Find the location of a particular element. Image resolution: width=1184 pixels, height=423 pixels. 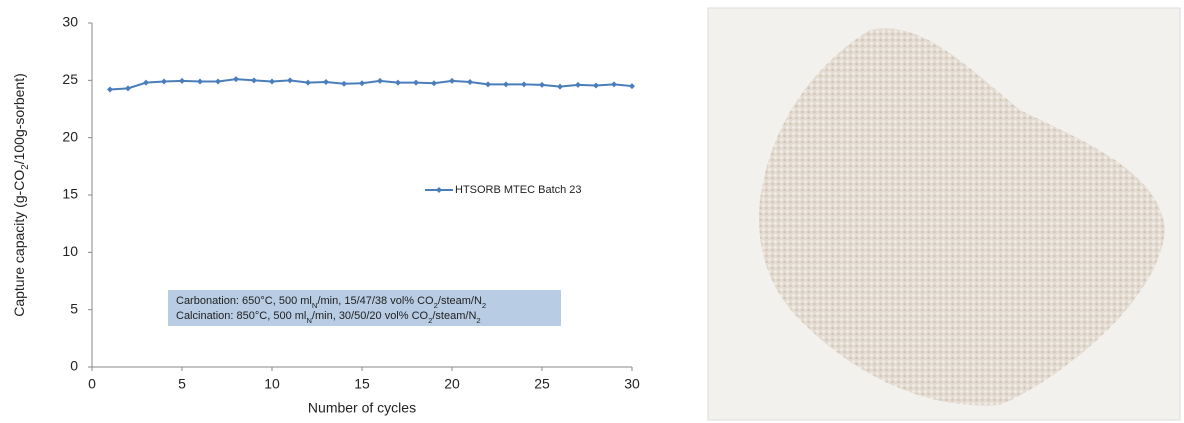

text-segment: Capture capacity (g-CO is located at coordinates (19, 243).